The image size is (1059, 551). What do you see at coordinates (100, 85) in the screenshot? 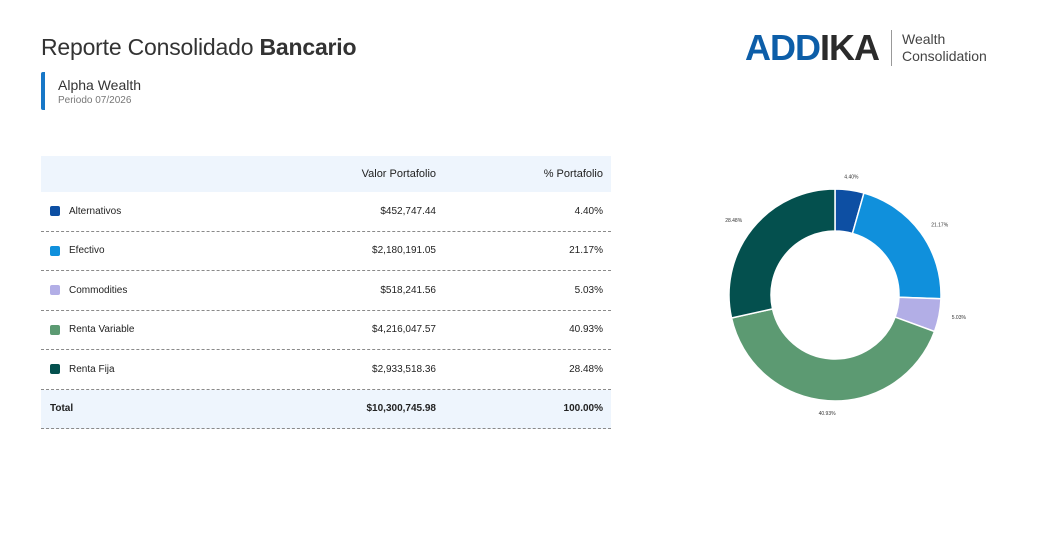
I see `client-name: Alpha Wealth` at bounding box center [100, 85].